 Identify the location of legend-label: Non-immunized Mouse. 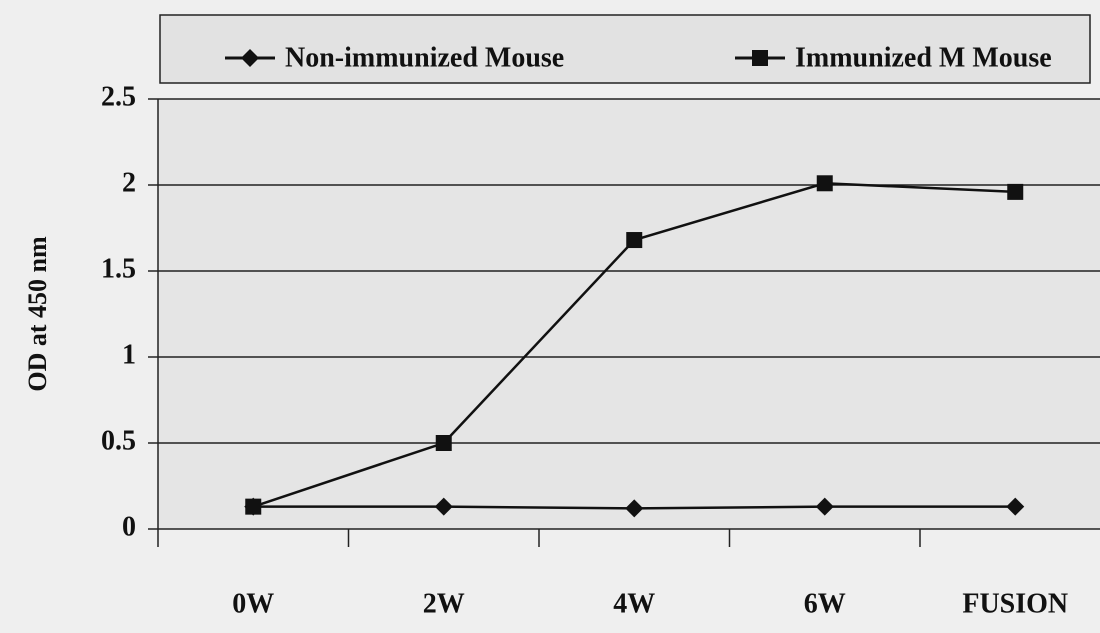
(424, 57).